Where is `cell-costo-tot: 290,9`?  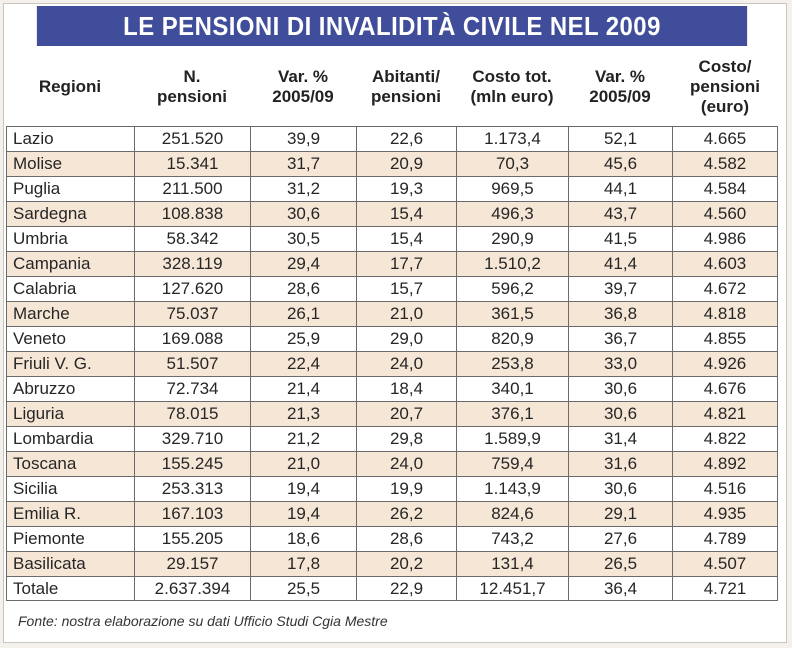
cell-costo-tot: 290,9 is located at coordinates (512, 239).